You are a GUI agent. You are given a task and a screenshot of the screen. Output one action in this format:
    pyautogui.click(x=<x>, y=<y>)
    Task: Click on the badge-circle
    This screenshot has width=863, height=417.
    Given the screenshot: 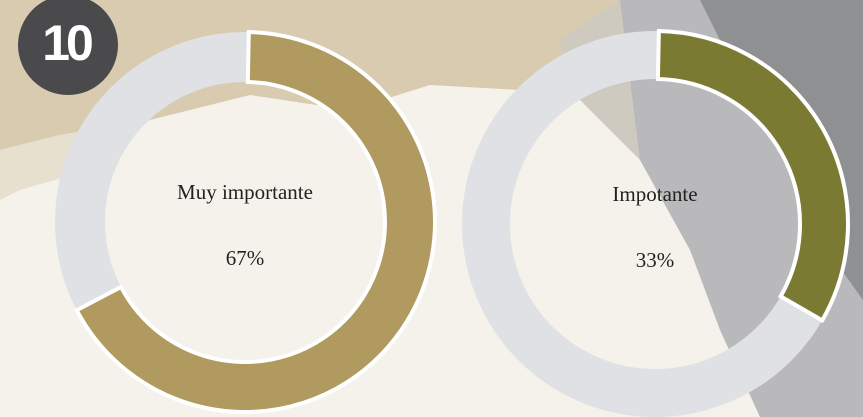 What is the action you would take?
    pyautogui.click(x=68, y=47)
    